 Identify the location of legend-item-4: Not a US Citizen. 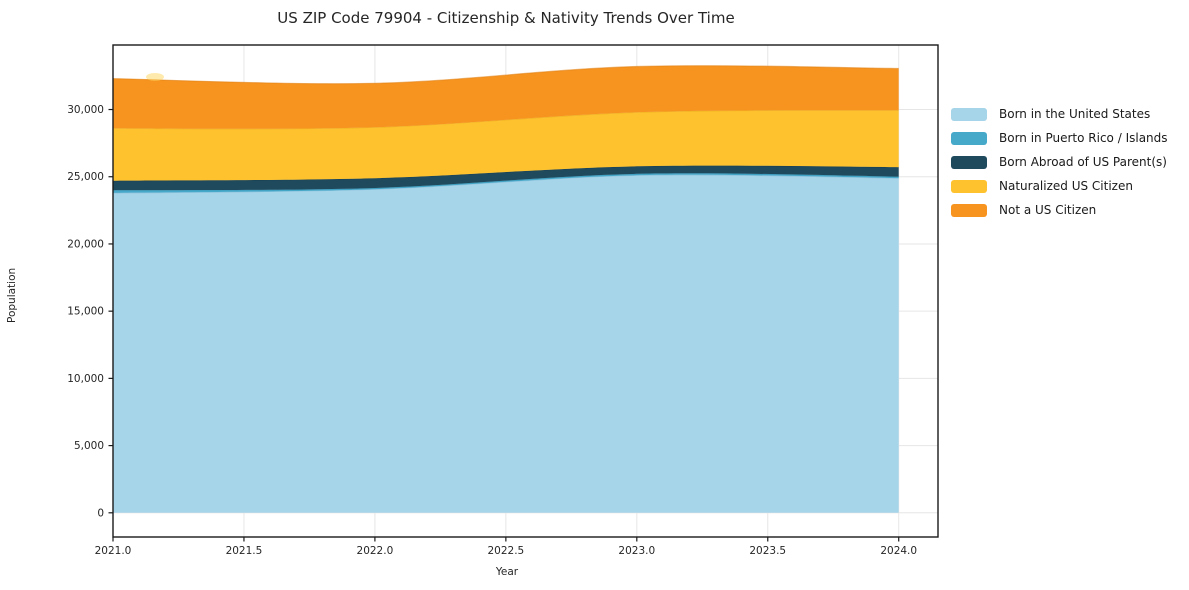
(1059, 210).